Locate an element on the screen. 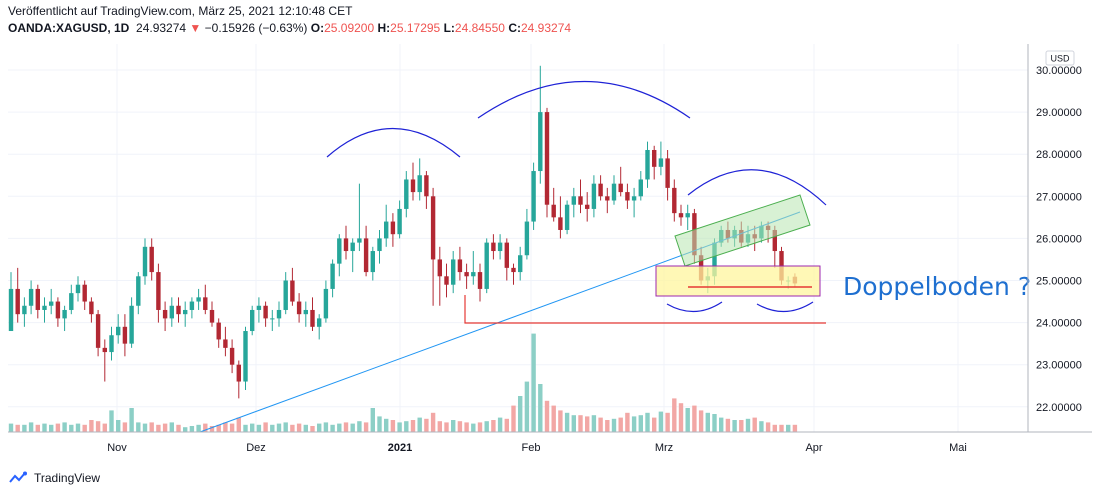  price-tick-label: 29.00000 is located at coordinates (1059, 113).